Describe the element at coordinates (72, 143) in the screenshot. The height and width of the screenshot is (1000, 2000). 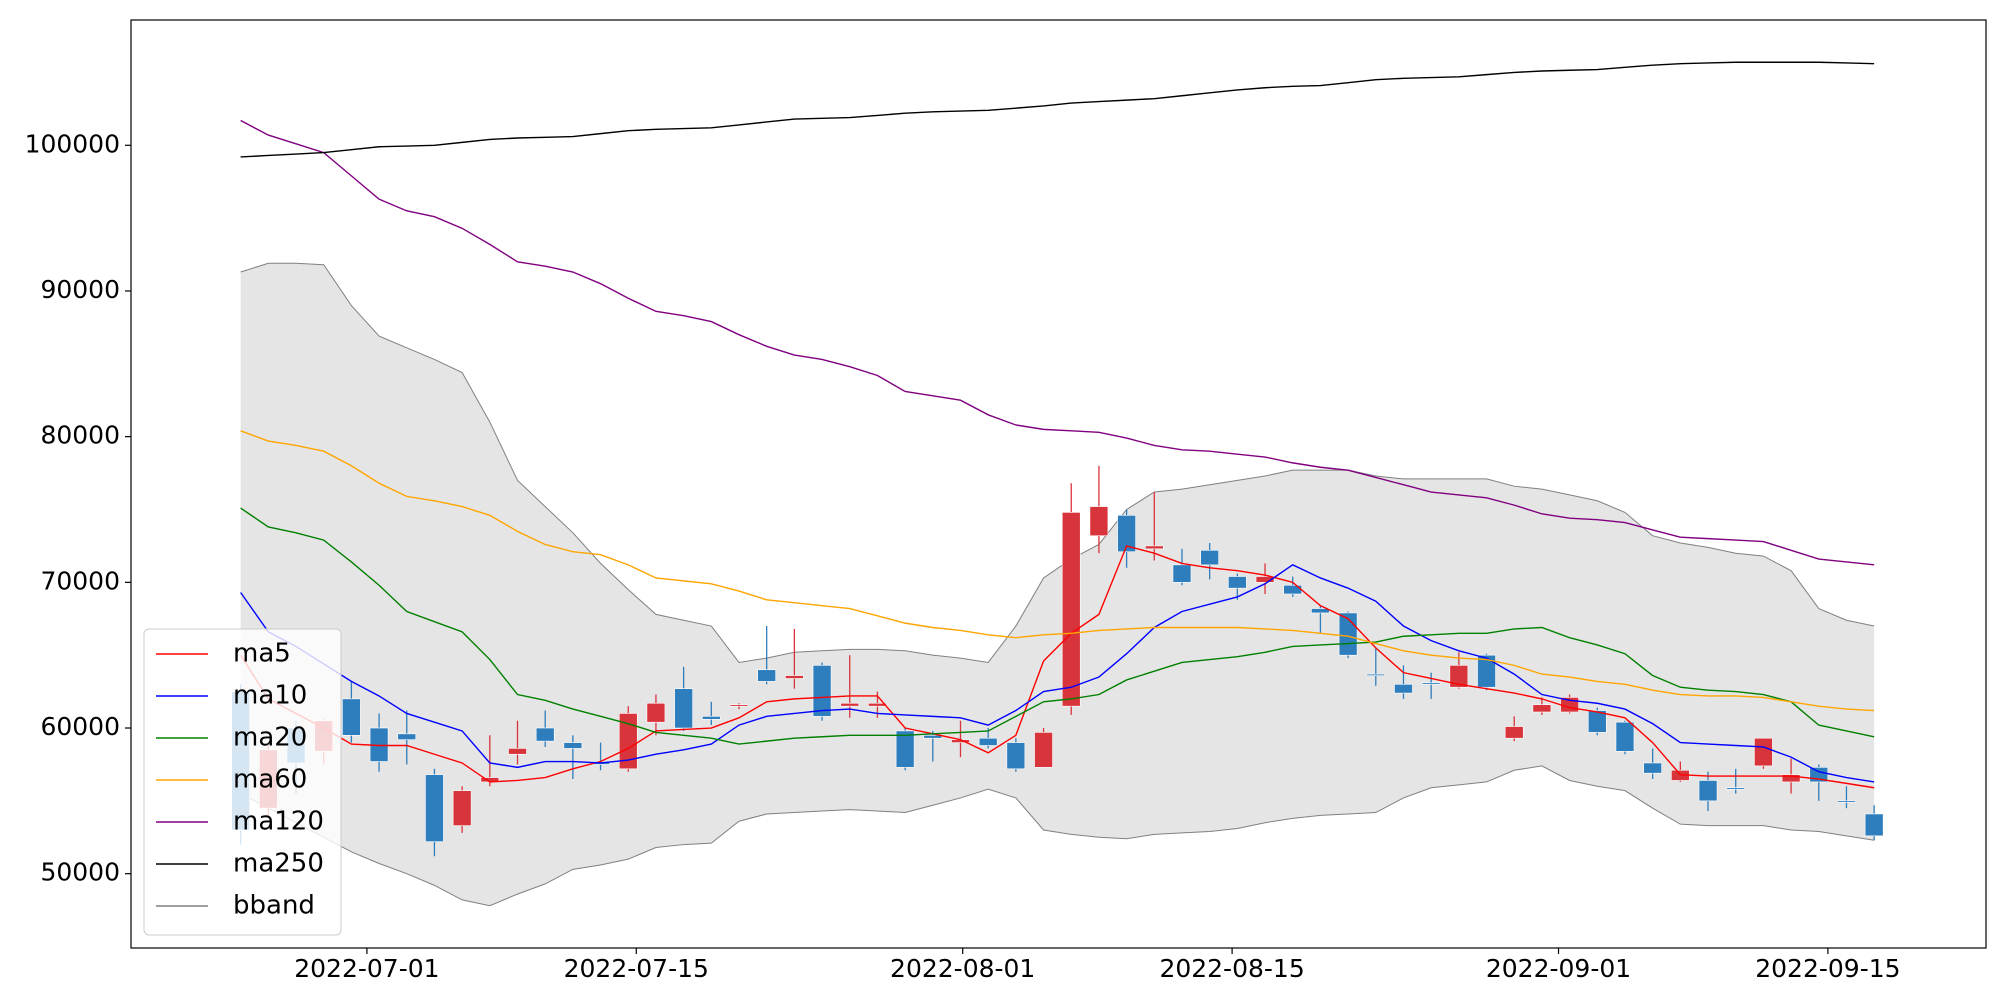
I see `y-tick-label: 100000` at that location.